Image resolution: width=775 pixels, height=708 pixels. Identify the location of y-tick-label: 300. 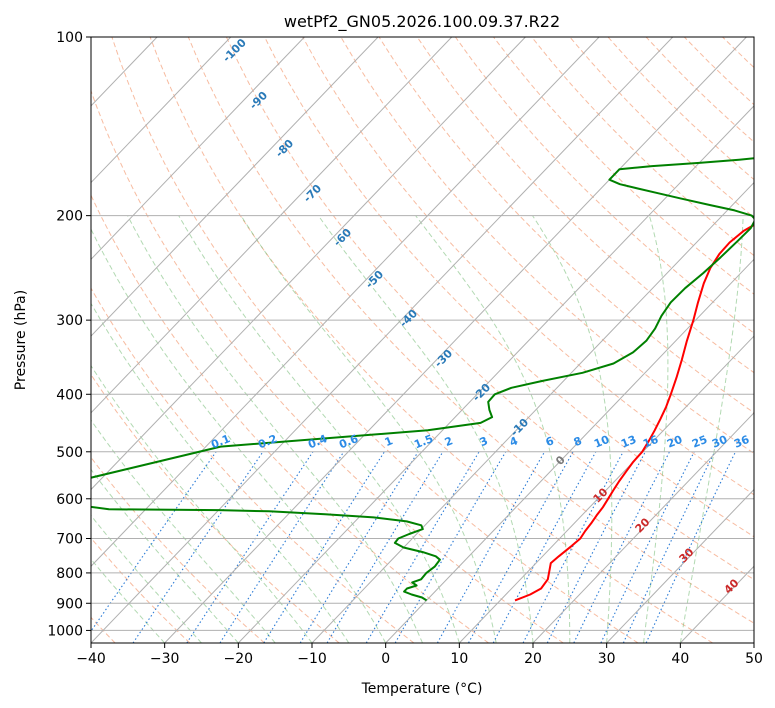
(69, 321).